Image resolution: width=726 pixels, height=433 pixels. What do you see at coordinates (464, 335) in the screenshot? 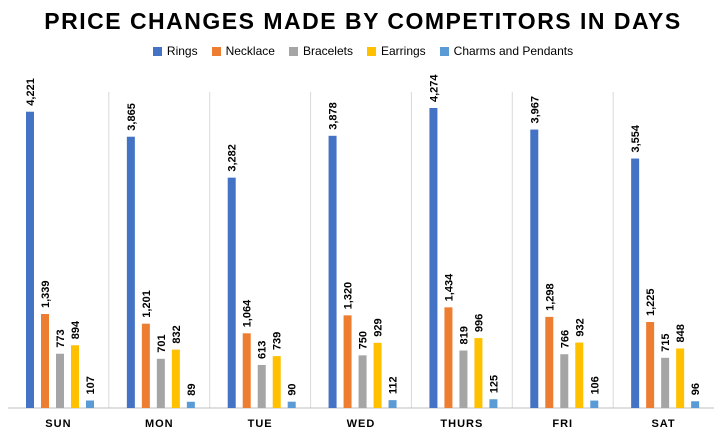
I see `data-label: 819` at bounding box center [464, 335].